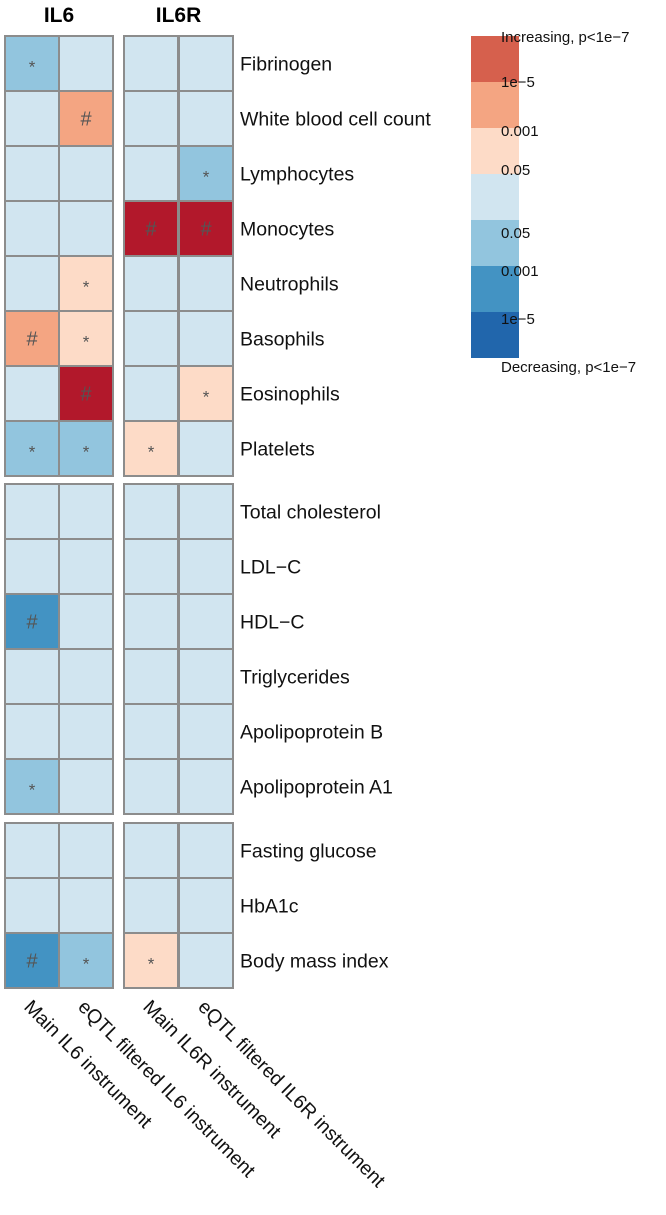 The width and height of the screenshot is (666, 1215). I want to click on row-label: Apolipoprotein B, so click(311, 733).